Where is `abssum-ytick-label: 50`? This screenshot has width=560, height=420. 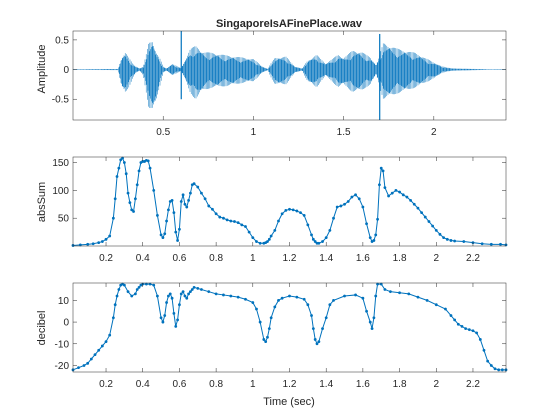
abssum-ytick-label: 50 is located at coordinates (64, 219).